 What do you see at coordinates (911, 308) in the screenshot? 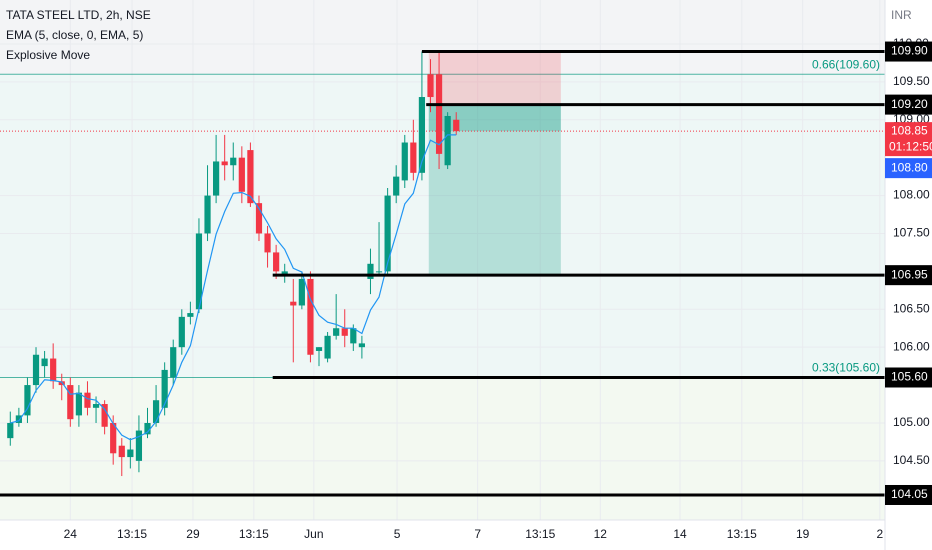
I see `y-tick-label: 106.50` at bounding box center [911, 308].